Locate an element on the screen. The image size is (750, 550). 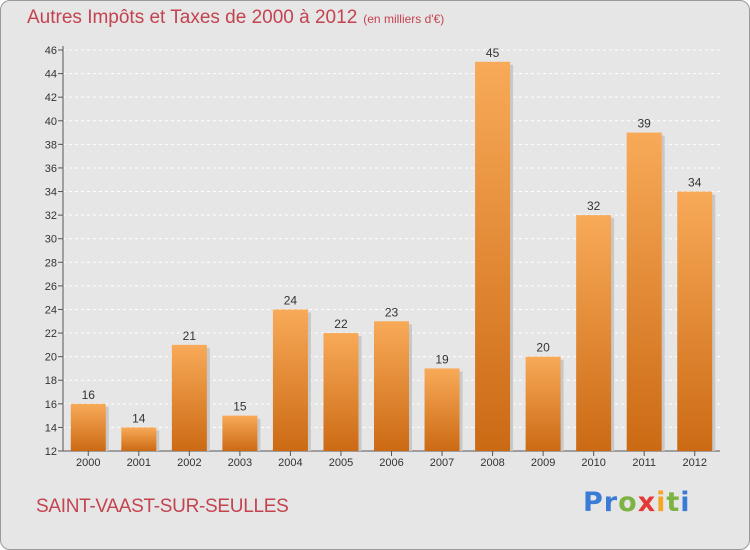
bar-value-label: 14 is located at coordinates (139, 418).